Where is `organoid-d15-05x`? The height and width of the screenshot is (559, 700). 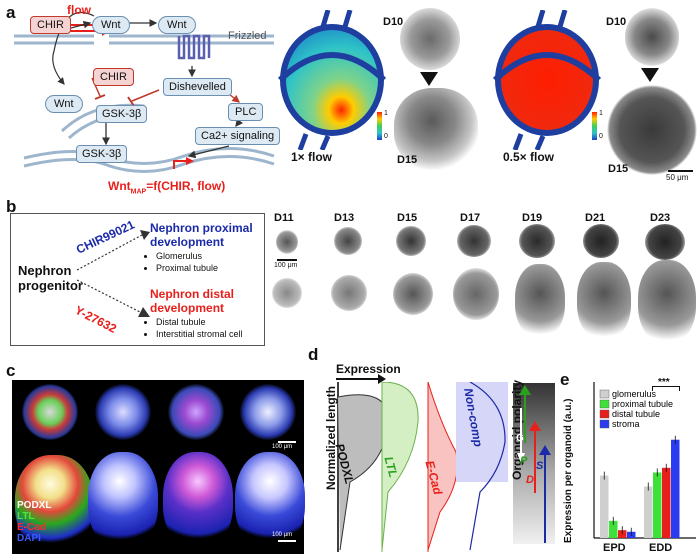 organoid-d15-05x is located at coordinates (652, 130).